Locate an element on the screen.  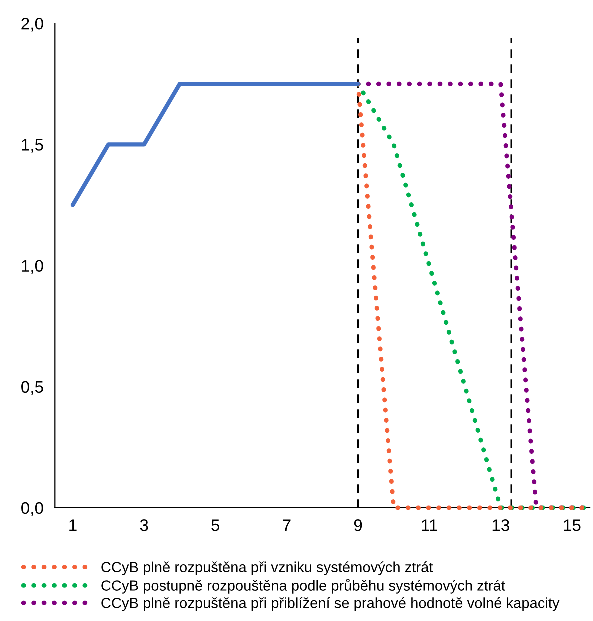
x-tick-label: 15 is located at coordinates (572, 526).